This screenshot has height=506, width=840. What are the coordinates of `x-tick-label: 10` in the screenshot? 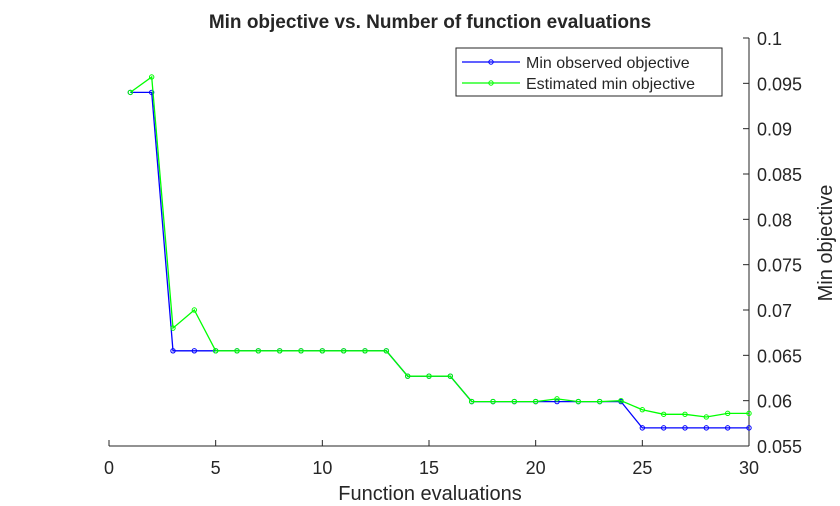 It's located at (322, 468).